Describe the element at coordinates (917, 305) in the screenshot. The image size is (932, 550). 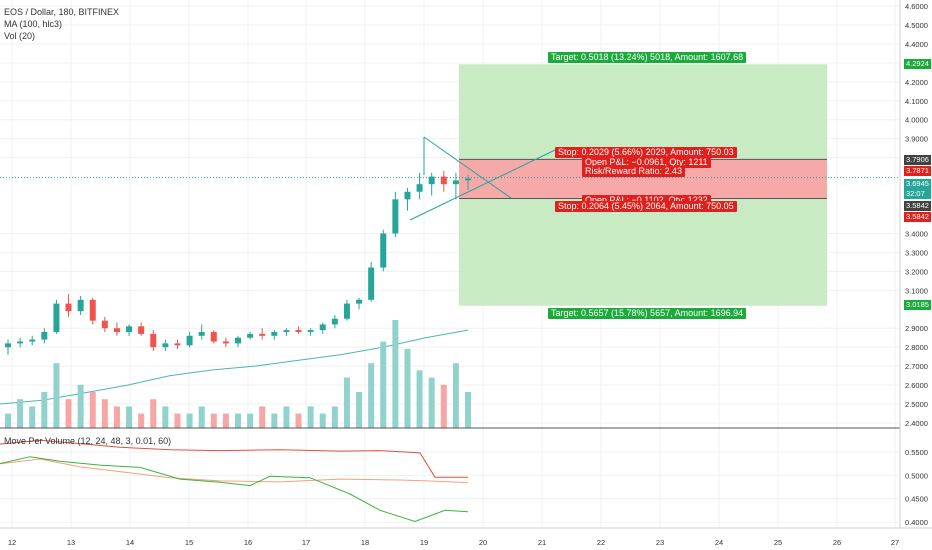
I see `price-tag-target-bottom: 3.0185` at that location.